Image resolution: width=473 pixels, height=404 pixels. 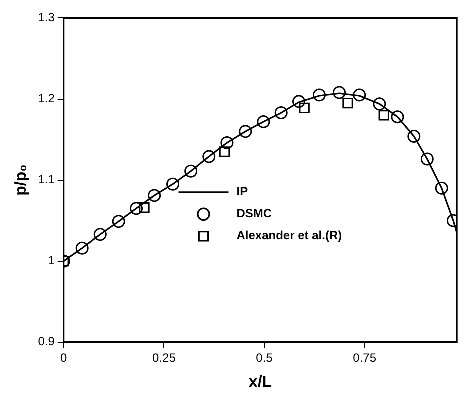 I want to click on legend-label: Alexander et al.(R), so click(x=289, y=235).